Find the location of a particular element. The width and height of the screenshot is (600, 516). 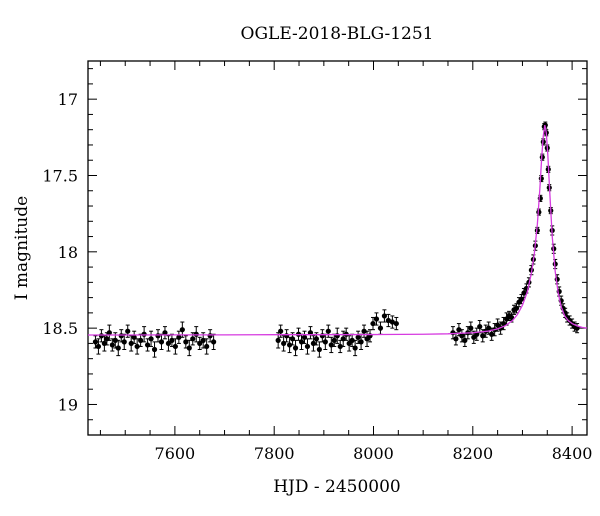

y-axis-label: I magnitude is located at coordinates (22, 248).